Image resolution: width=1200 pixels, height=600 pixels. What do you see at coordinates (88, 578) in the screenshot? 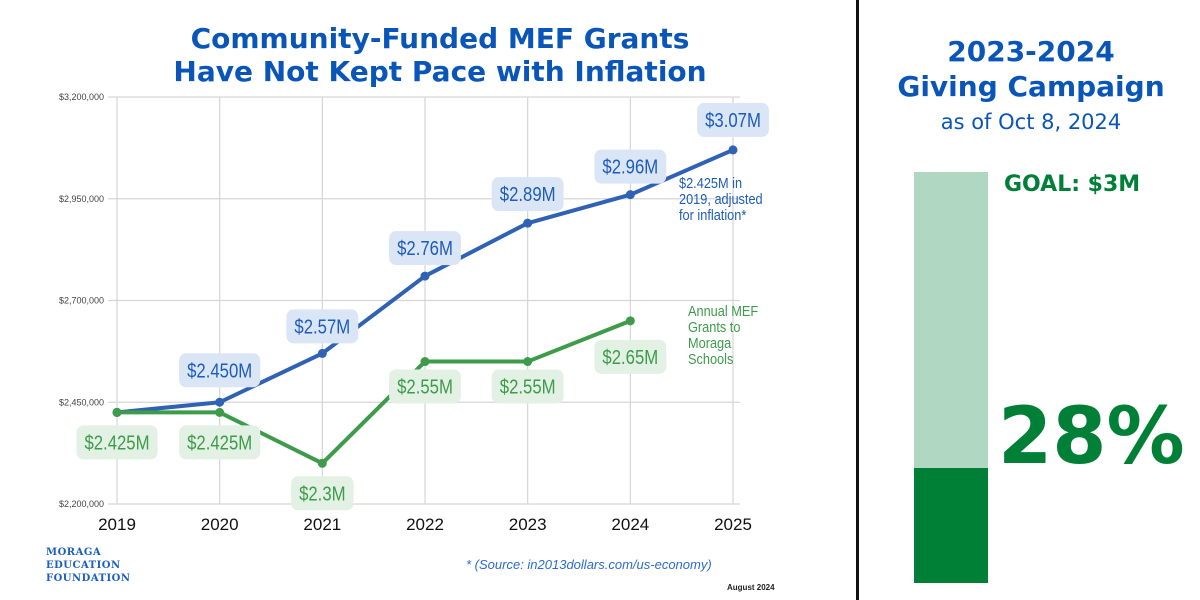
I see `logo-line: FOUNDATION` at bounding box center [88, 578].